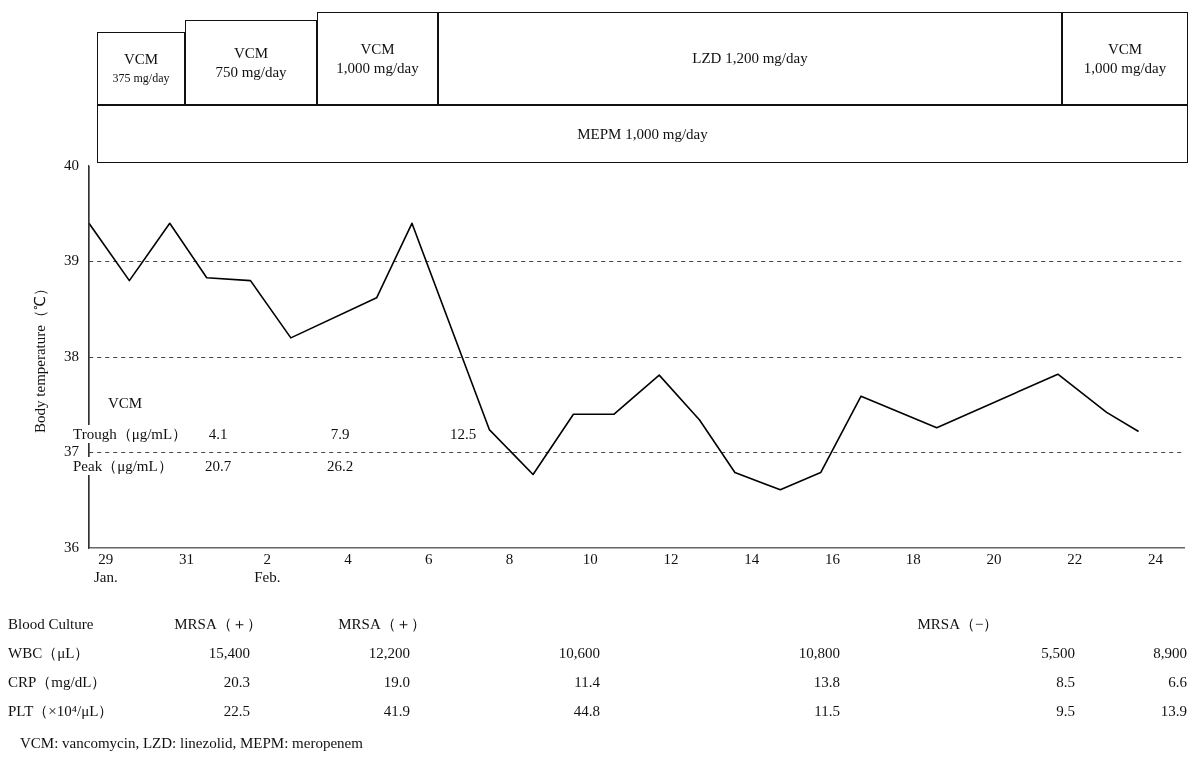 This screenshot has width=1200, height=761. I want to click on text: 10,600, so click(579, 653).